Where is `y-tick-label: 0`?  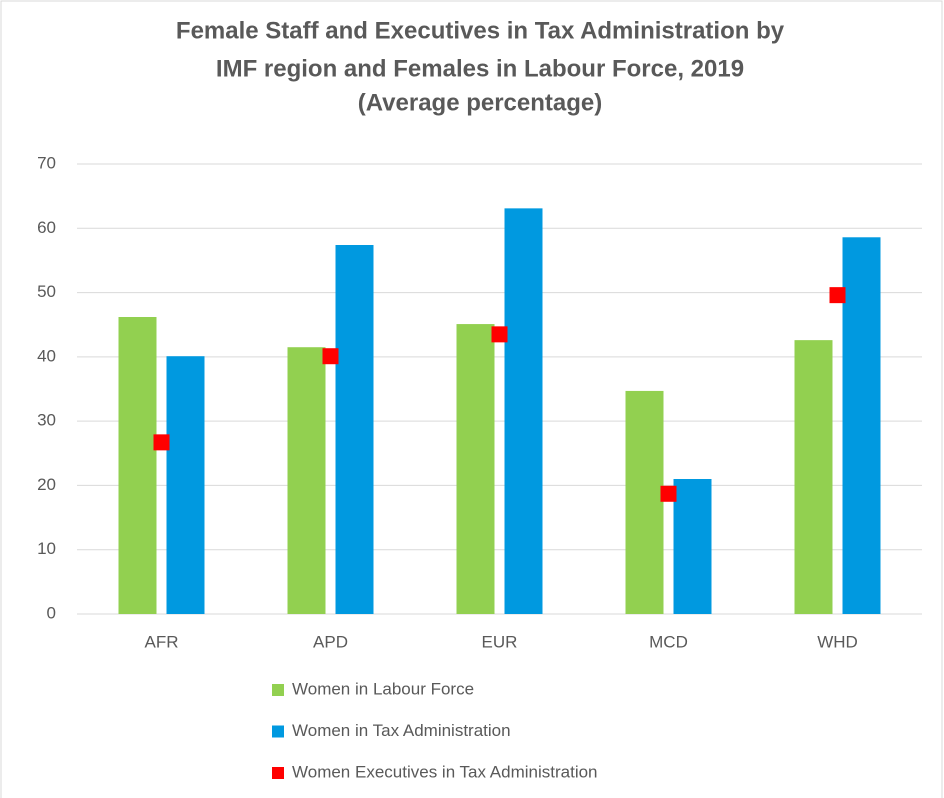
y-tick-label: 0 is located at coordinates (51, 612).